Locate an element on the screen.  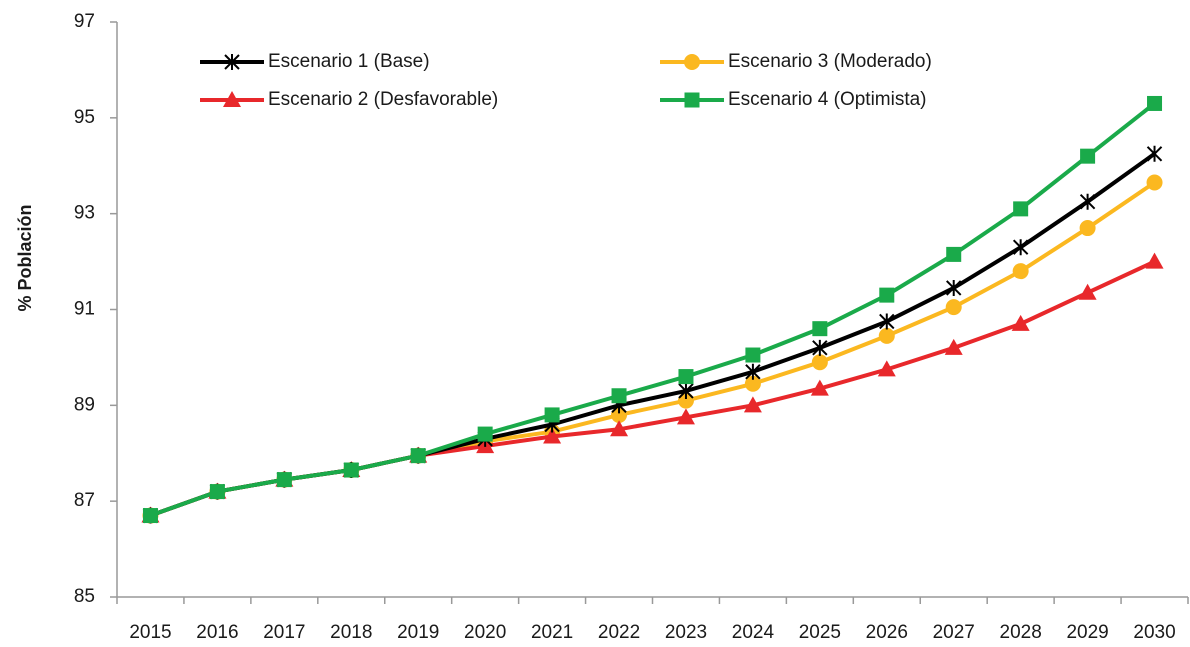
legend-label: Escenario 2 (Desfavorable) is located at coordinates (383, 99).